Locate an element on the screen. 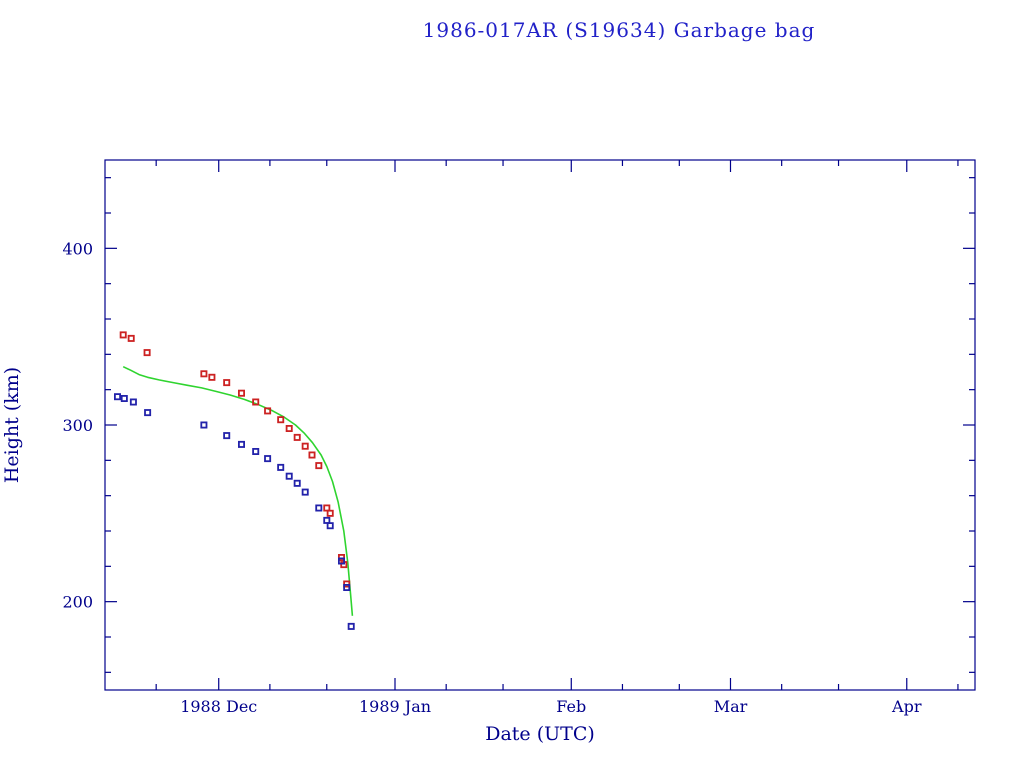  x-tick-label: Apr is located at coordinates (906, 706).